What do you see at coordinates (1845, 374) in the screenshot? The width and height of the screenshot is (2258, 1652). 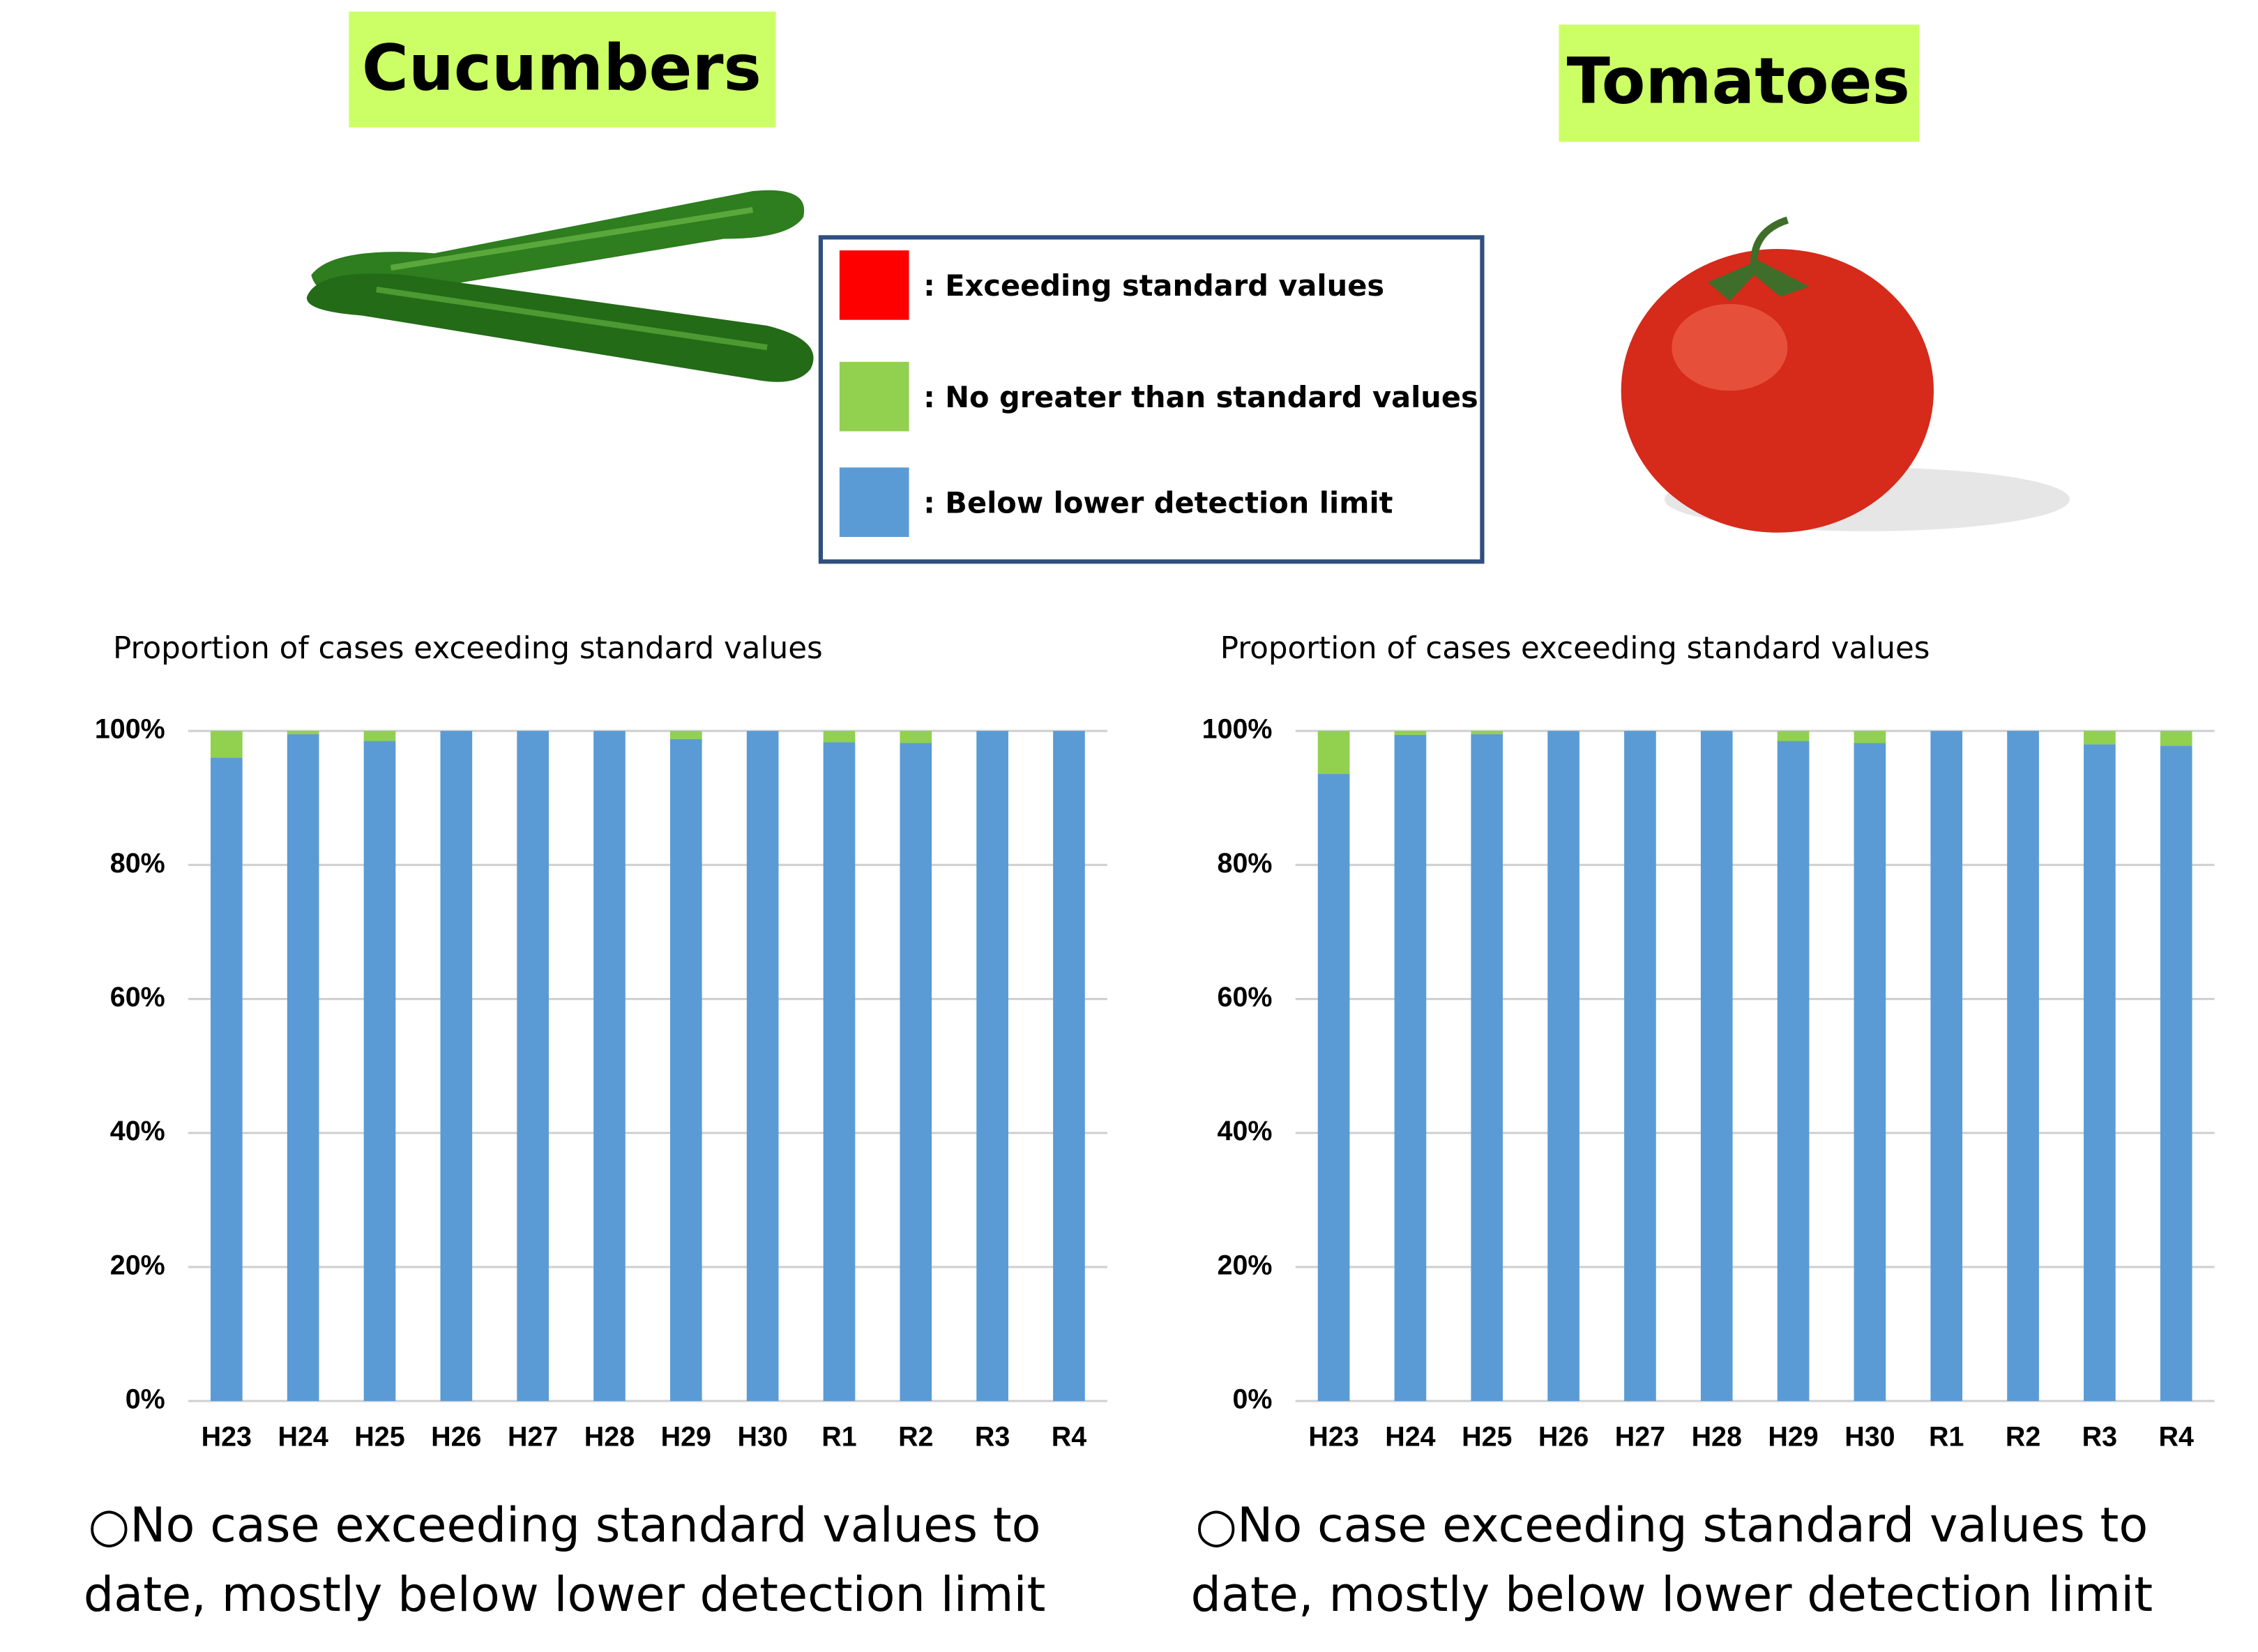 I see `tomato-image` at bounding box center [1845, 374].